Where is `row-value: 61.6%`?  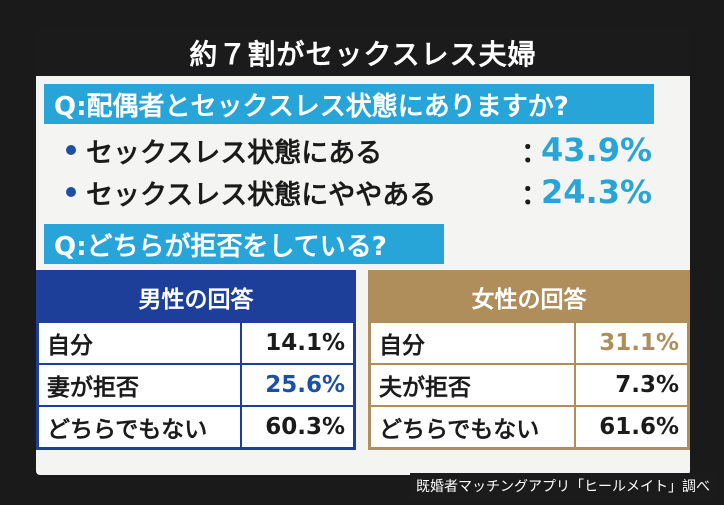 row-value: 61.6% is located at coordinates (632, 427).